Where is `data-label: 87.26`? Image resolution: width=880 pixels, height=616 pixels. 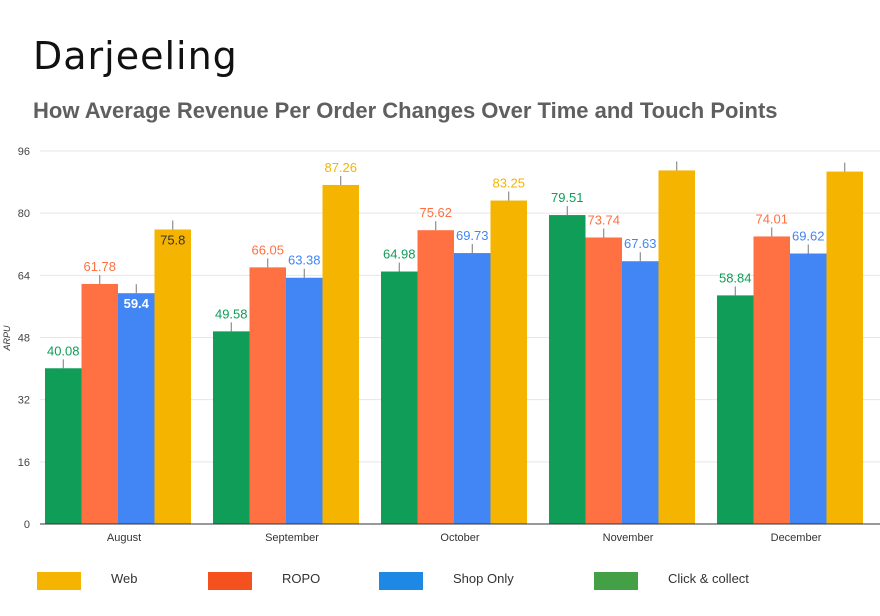 data-label: 87.26 is located at coordinates (340, 167).